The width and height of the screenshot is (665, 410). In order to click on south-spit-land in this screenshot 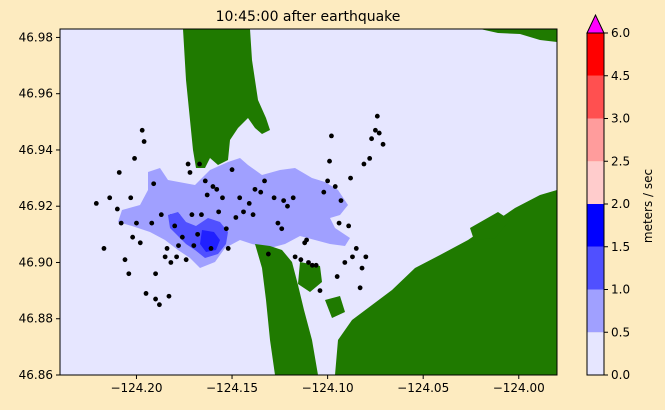, I will do `click(286, 309)`.